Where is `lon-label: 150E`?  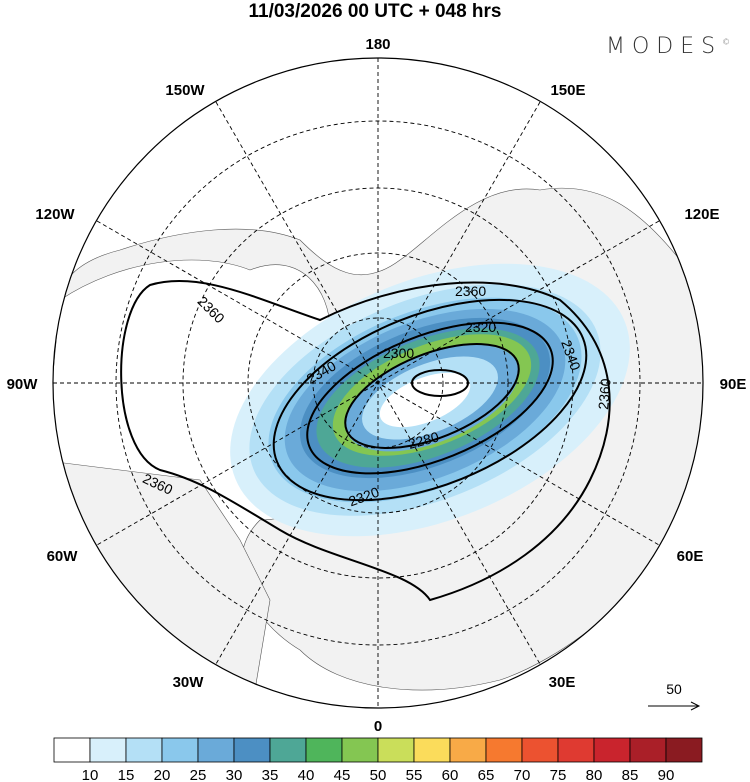 lon-label: 150E is located at coordinates (567, 90).